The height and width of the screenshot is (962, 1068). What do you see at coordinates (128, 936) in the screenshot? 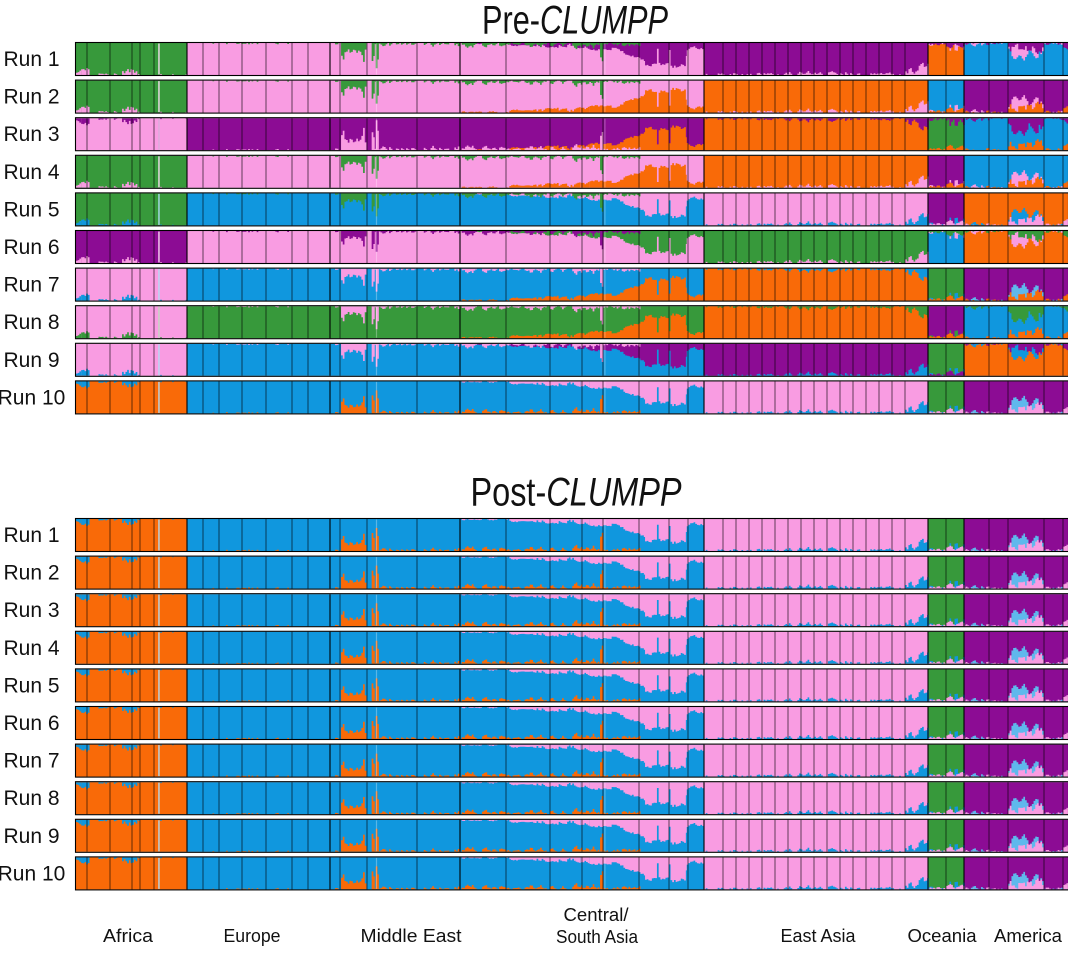
I see `svg-text: Africa` at bounding box center [128, 936].